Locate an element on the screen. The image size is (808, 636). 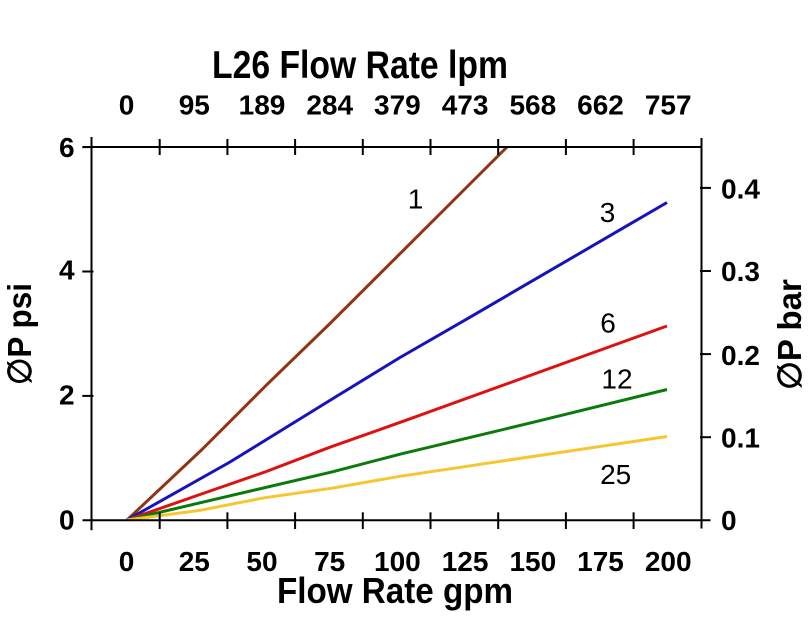
svg-text: 175 is located at coordinates (600, 561).